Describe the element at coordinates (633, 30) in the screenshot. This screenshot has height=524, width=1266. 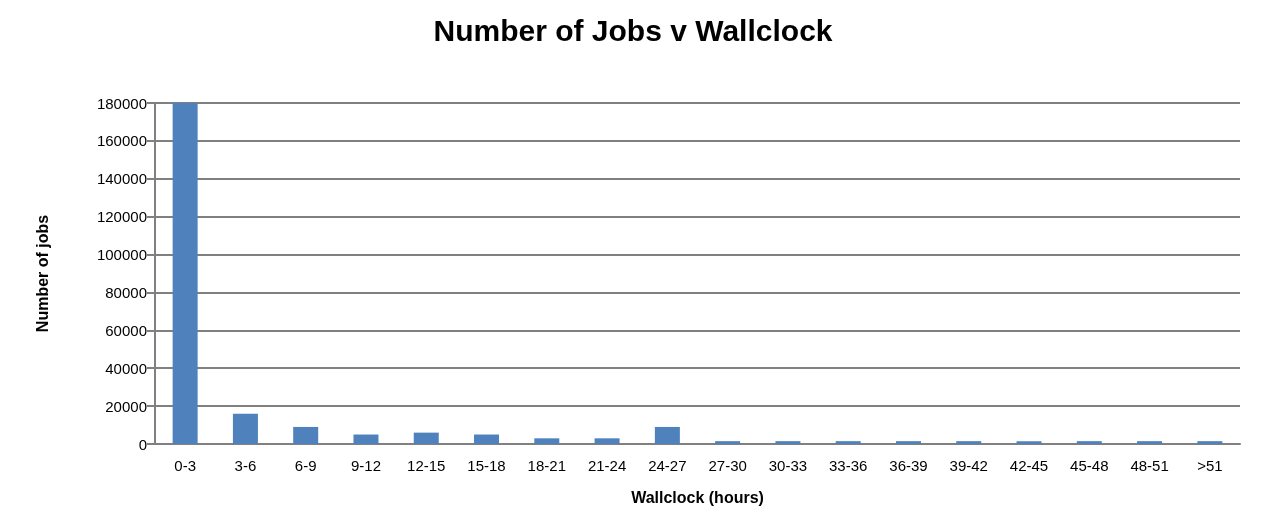
I see `chart-title: Number of Jobs v Wallclock` at that location.